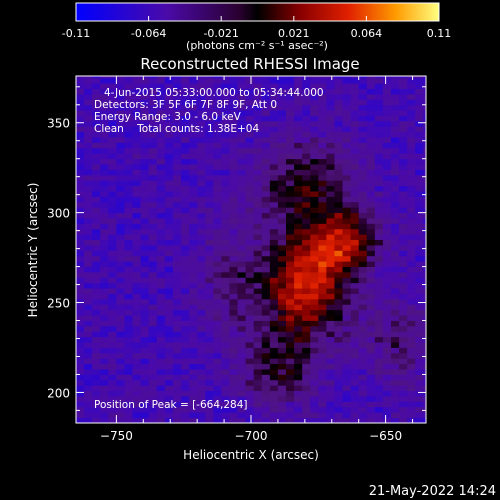  I want to click on y-tick-label: 350, so click(58, 124).